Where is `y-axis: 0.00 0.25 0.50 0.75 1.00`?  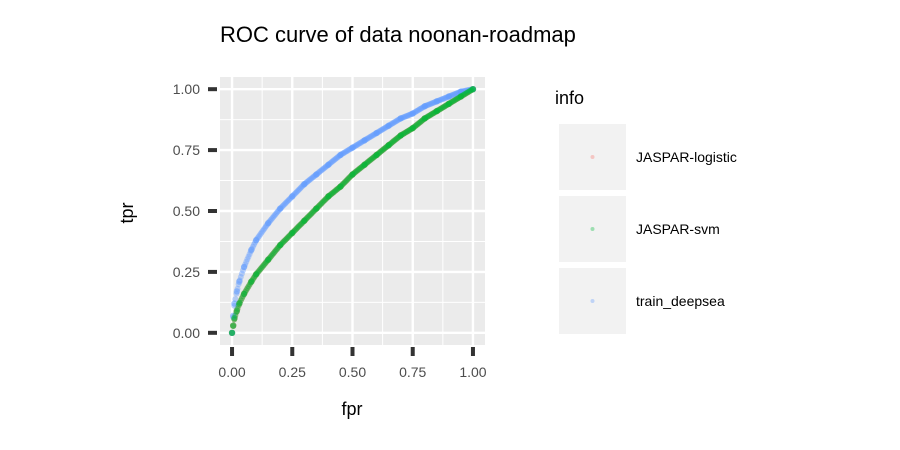 y-axis: 0.00 0.25 0.50 0.75 1.00 is located at coordinates (195, 211).